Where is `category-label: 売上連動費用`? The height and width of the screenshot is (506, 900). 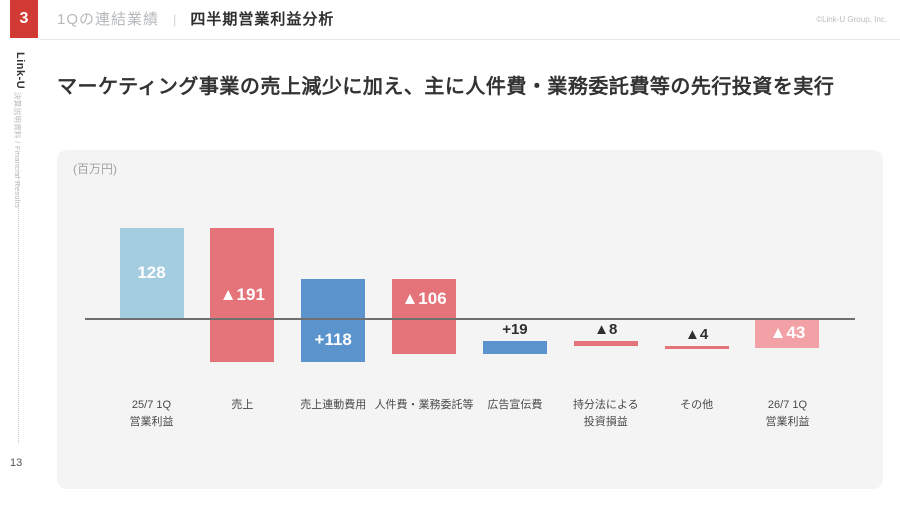 category-label: 売上連動費用 is located at coordinates (333, 405).